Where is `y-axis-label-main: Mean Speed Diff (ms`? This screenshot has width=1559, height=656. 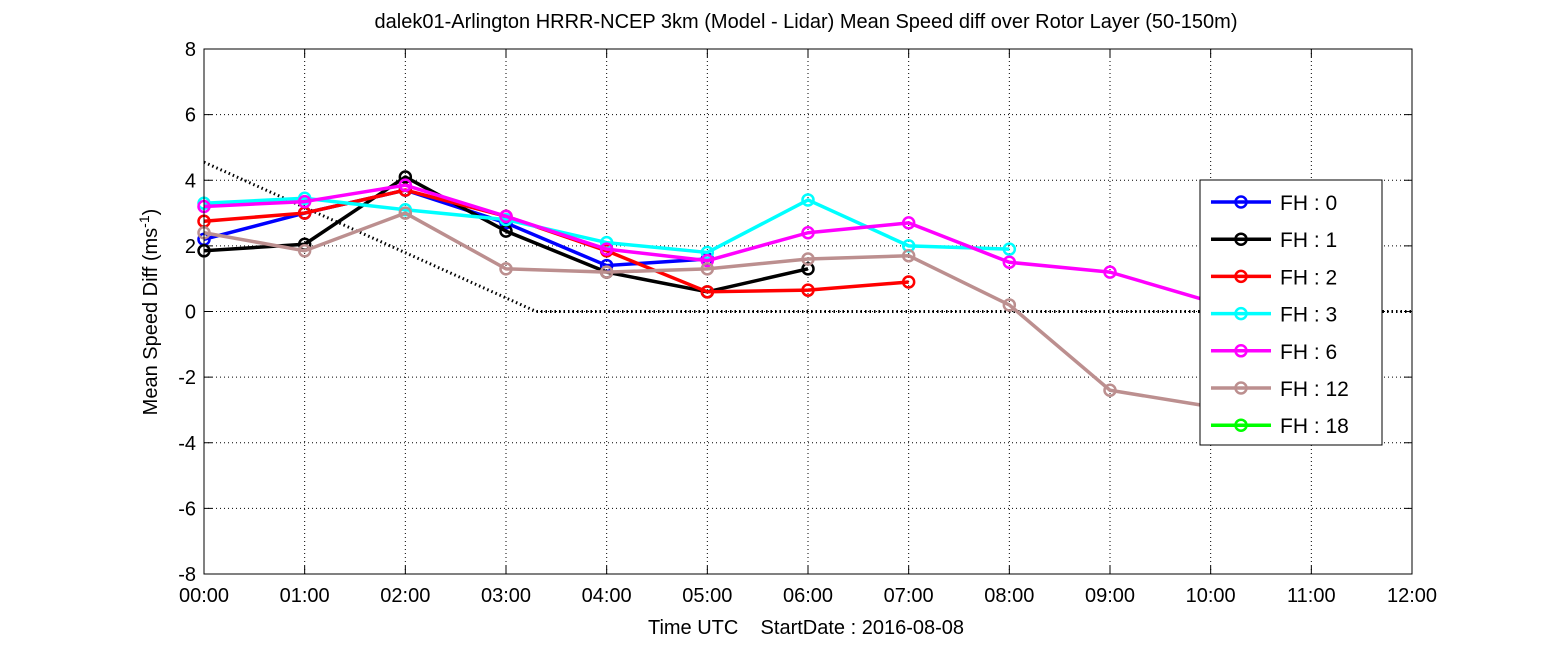
y-axis-label-main: Mean Speed Diff (ms is located at coordinates (151, 322).